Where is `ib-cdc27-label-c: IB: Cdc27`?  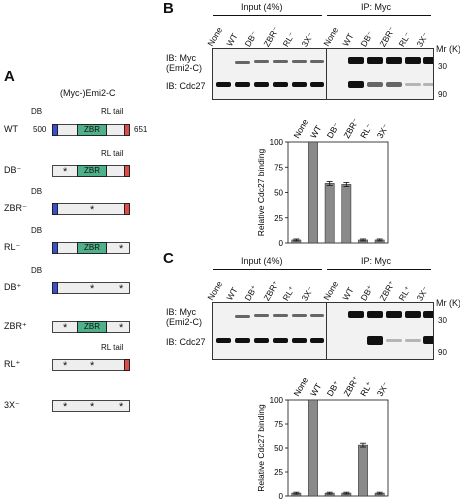
ib-cdc27-label-c: IB: Cdc27 is located at coordinates (186, 342).